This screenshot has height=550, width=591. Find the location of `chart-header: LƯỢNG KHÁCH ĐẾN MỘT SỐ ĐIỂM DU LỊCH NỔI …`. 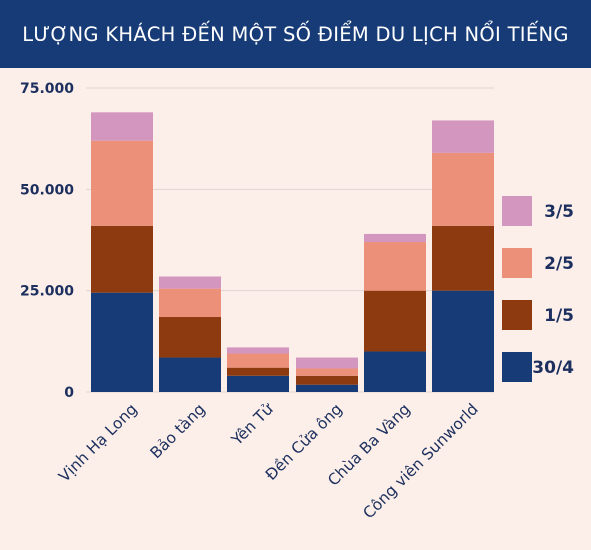

chart-header: LƯỢNG KHÁCH ĐẾN MỘT SỐ ĐIỂM DU LỊCH NỔI … is located at coordinates (295, 34).